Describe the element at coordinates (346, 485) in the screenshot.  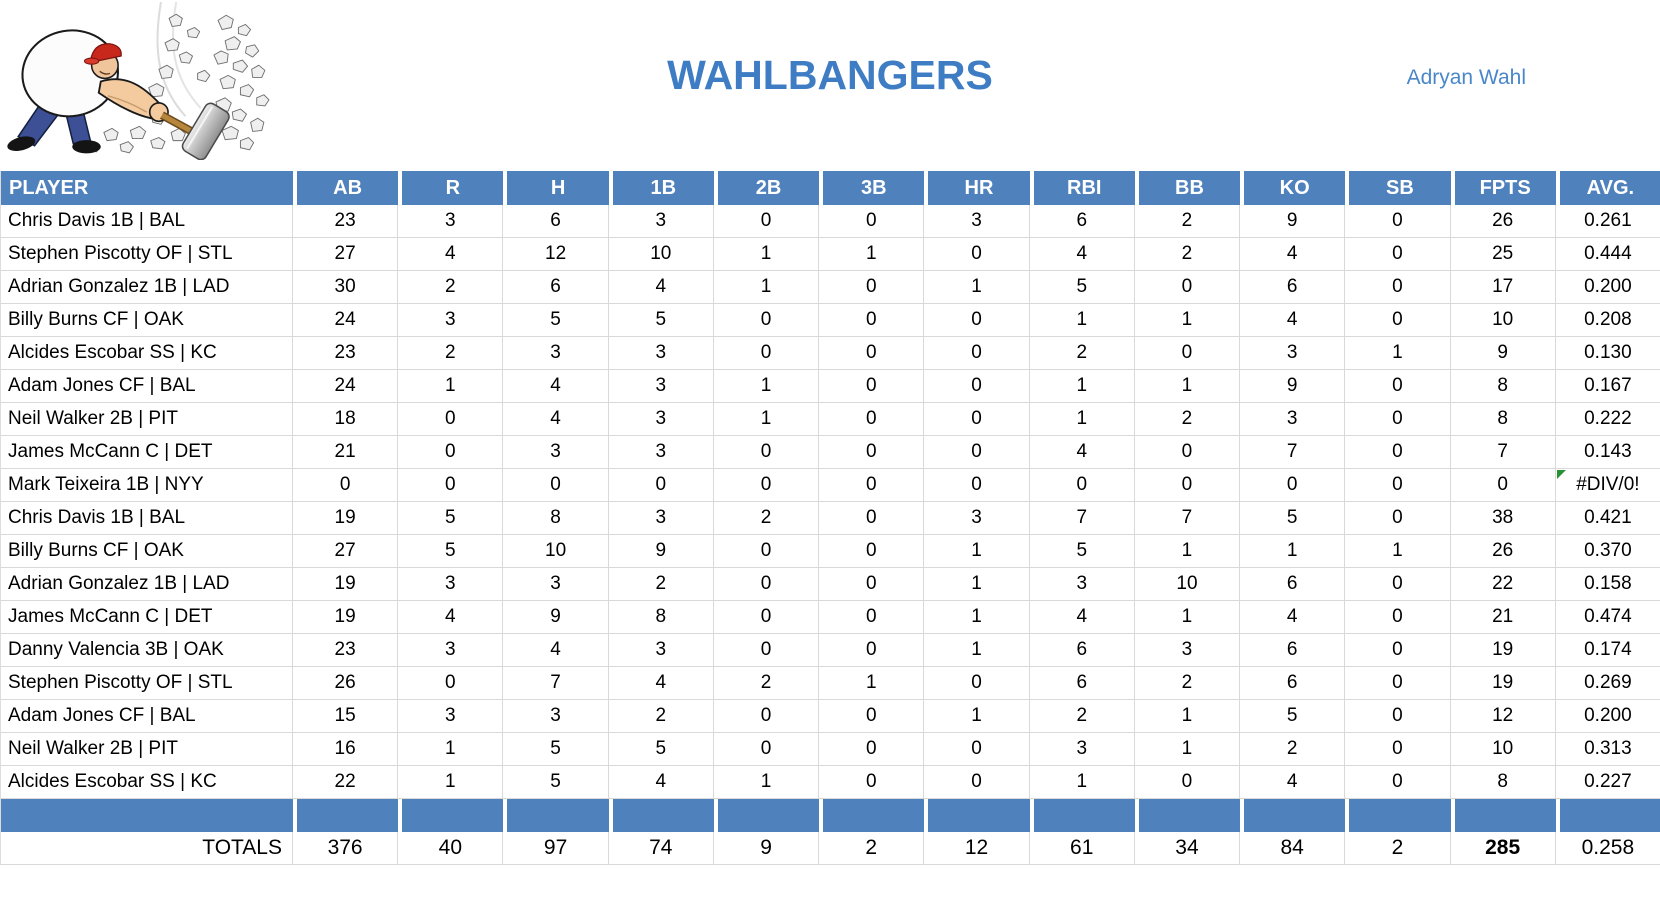
I see `stat-cell-ab: 0` at that location.